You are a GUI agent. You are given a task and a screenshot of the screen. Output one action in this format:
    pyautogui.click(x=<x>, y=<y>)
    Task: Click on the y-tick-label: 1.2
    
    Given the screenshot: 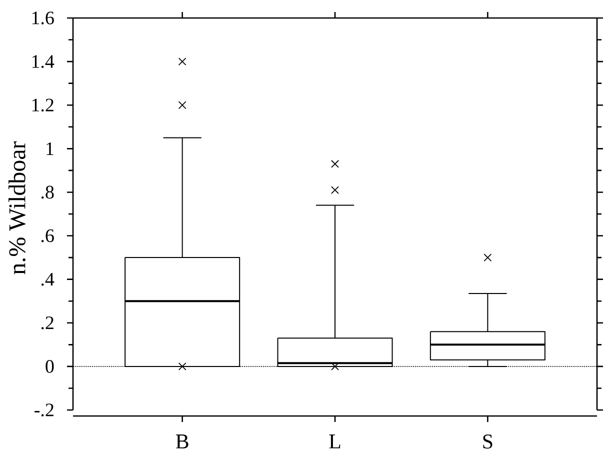 What is the action you would take?
    pyautogui.click(x=43, y=105)
    